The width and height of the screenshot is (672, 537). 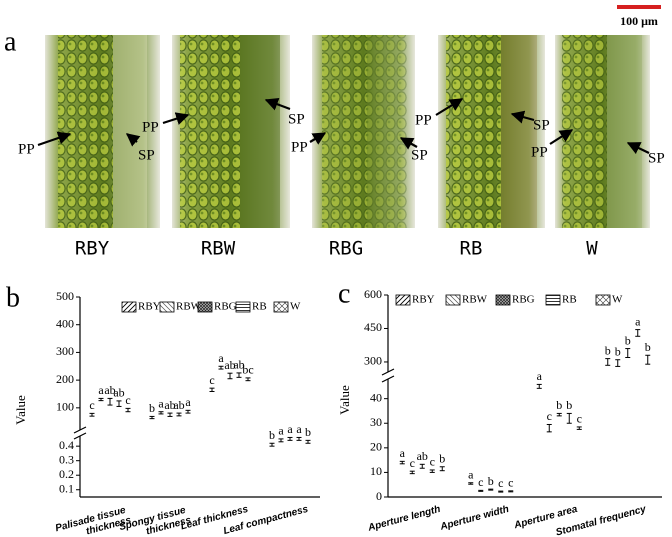 What do you see at coordinates (344, 293) in the screenshot?
I see `panel-label: c` at bounding box center [344, 293].